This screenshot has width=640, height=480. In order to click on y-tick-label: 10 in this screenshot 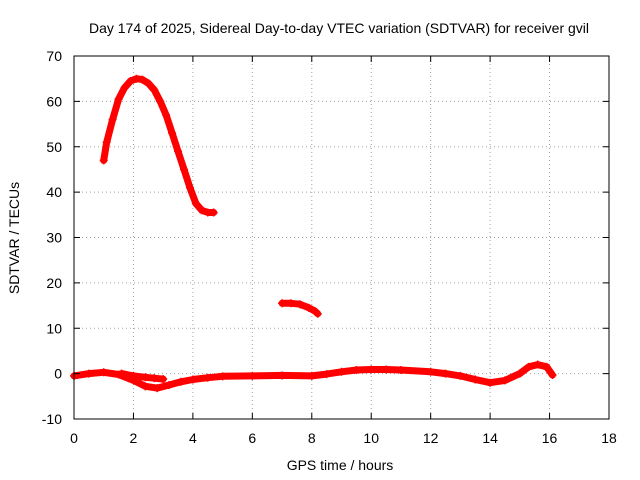, I will do `click(54, 328)`.